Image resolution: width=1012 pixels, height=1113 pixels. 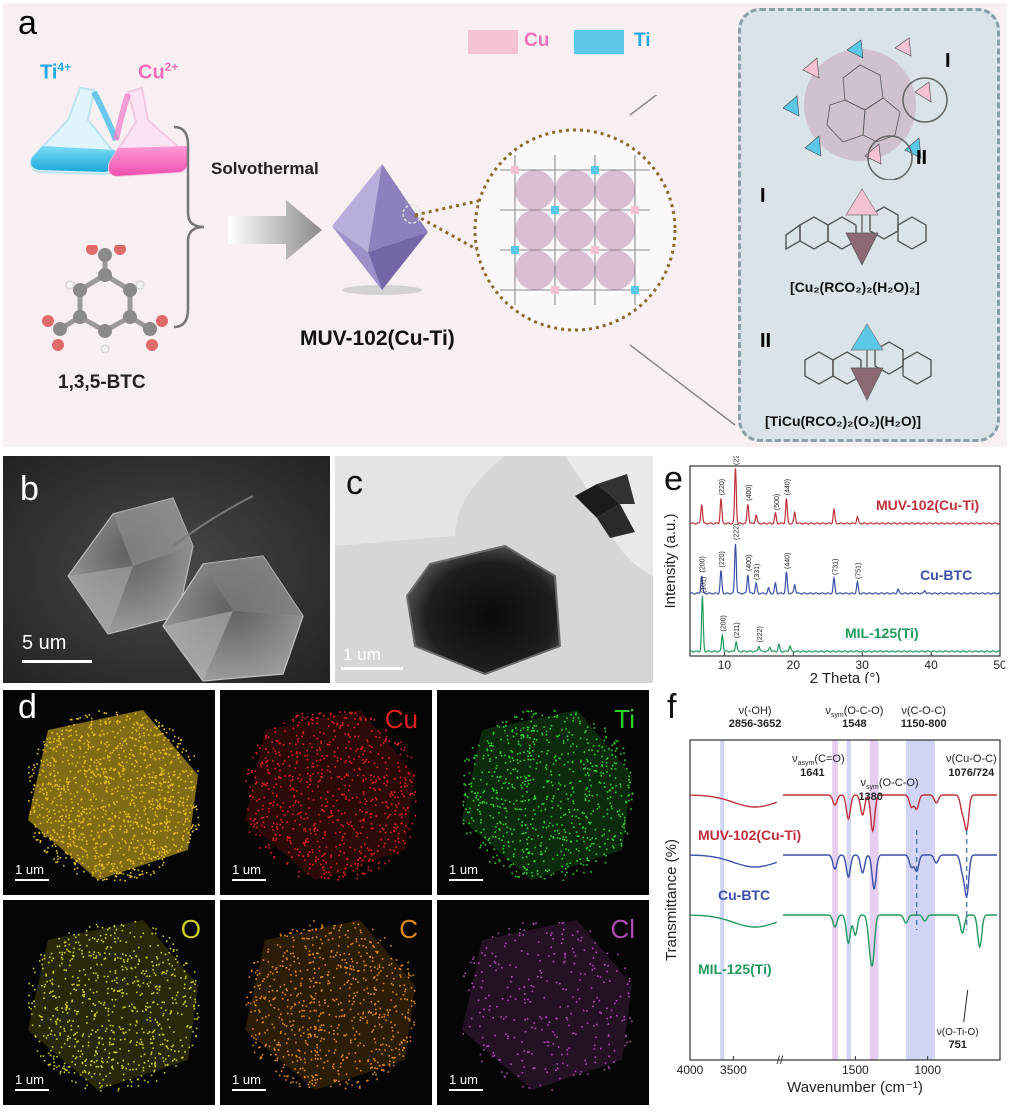 What do you see at coordinates (777, 502) in the screenshot?
I see `xrd-peak-label: (500)` at bounding box center [777, 502].